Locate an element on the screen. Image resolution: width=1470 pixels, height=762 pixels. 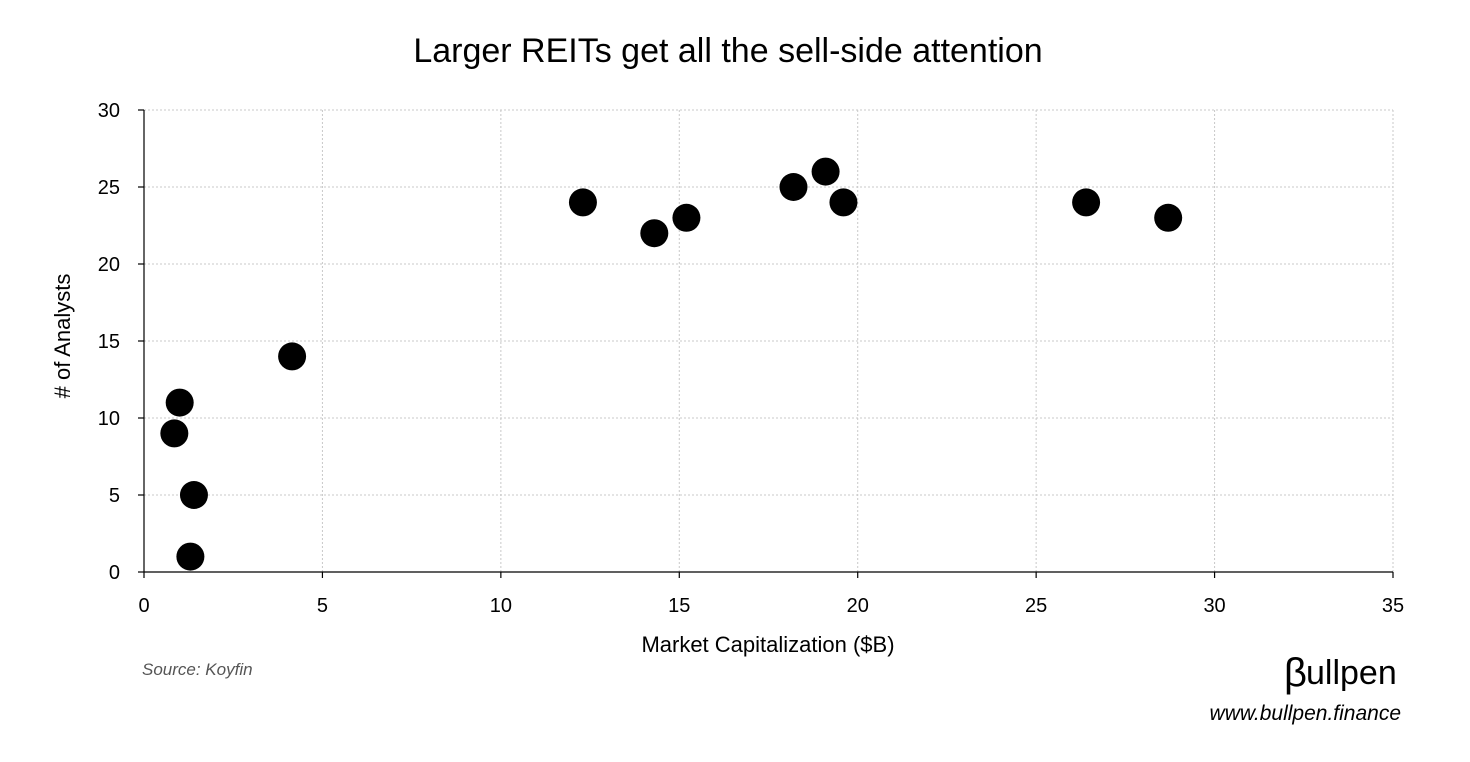
x-tick-label: 35 is located at coordinates (1393, 606).